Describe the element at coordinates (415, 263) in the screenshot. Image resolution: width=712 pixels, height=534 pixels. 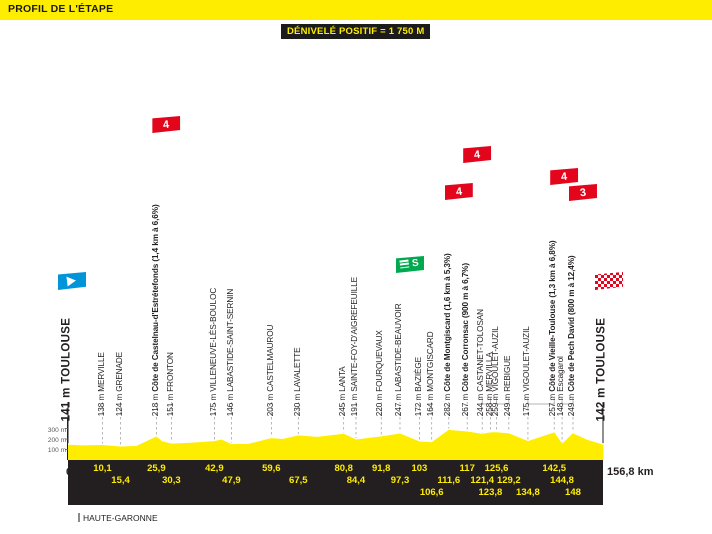
I see `sprint-letter: S` at that location.